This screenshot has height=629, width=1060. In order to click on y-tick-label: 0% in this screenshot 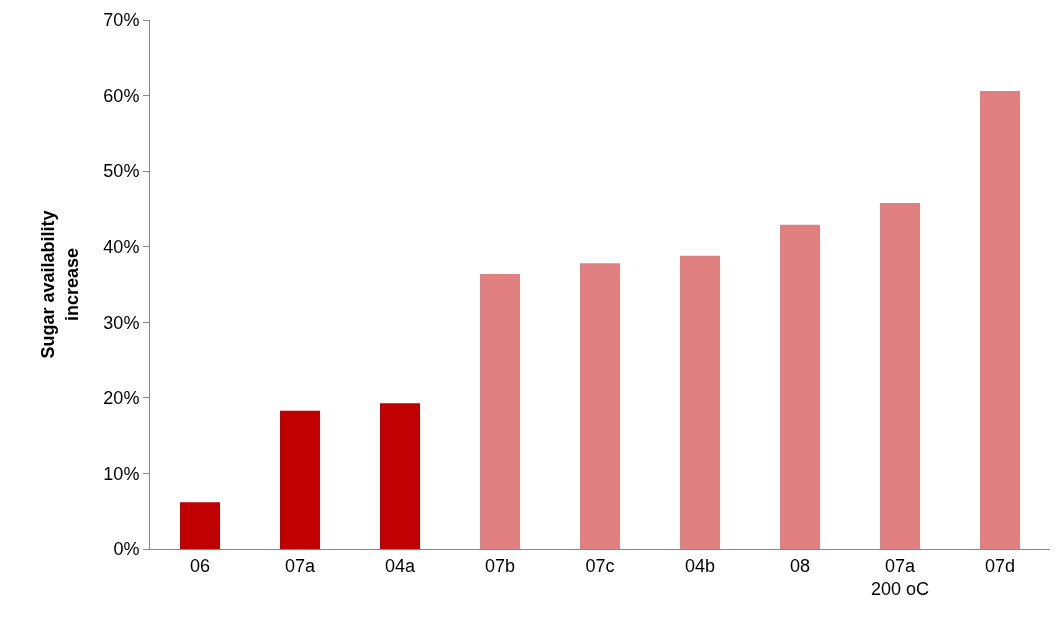, I will do `click(126, 549)`.